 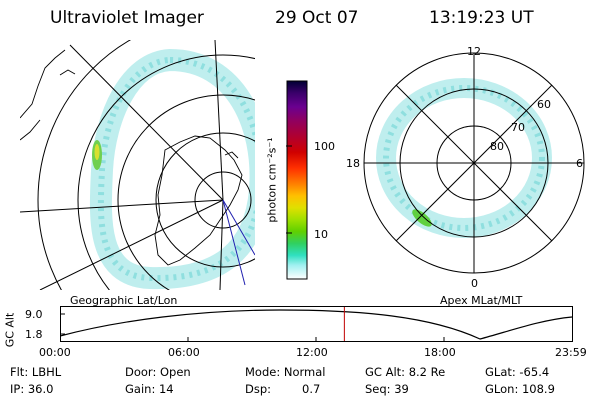 What do you see at coordinates (474, 51) in the screenshot?
I see `mlt-label-12: 12` at bounding box center [474, 51].